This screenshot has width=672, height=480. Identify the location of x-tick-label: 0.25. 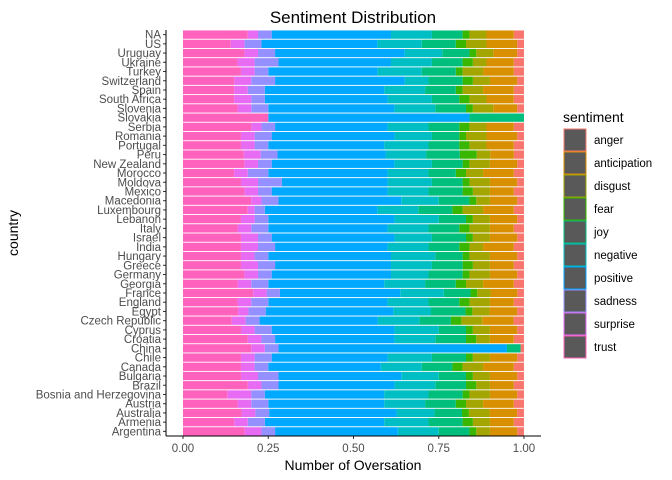
(268, 449).